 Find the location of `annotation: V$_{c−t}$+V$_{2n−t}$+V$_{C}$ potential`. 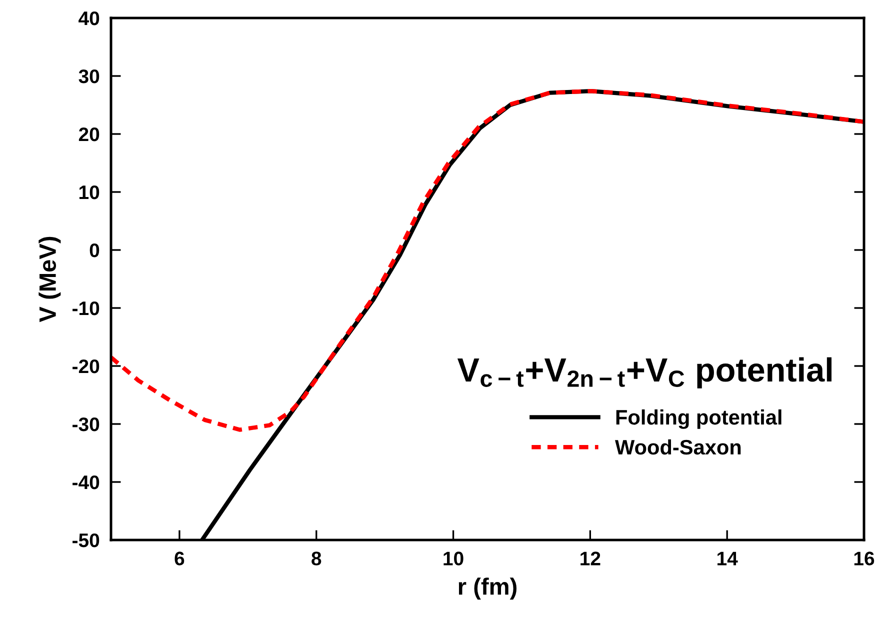

annotation: V$_{c−t}$+V$_{2n−t}$+V$_{C}$ potential is located at coordinates (644, 372).